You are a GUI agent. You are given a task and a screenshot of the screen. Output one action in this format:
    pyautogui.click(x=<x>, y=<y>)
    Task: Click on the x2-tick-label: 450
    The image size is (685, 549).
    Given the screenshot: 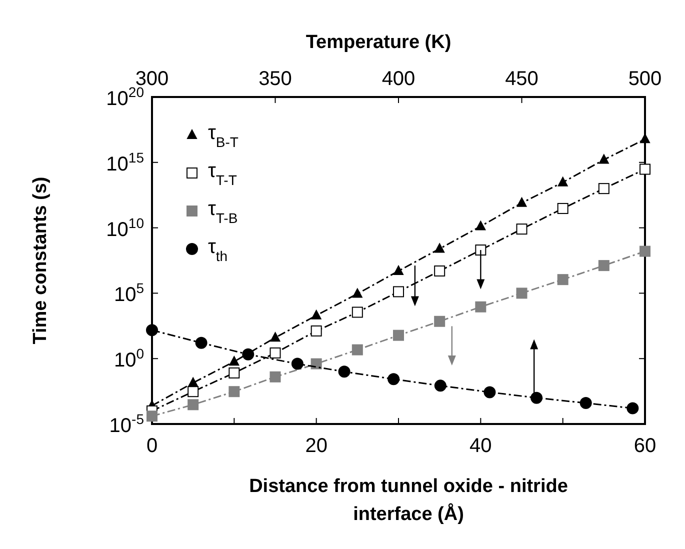 What is the action you would take?
    pyautogui.click(x=521, y=79)
    